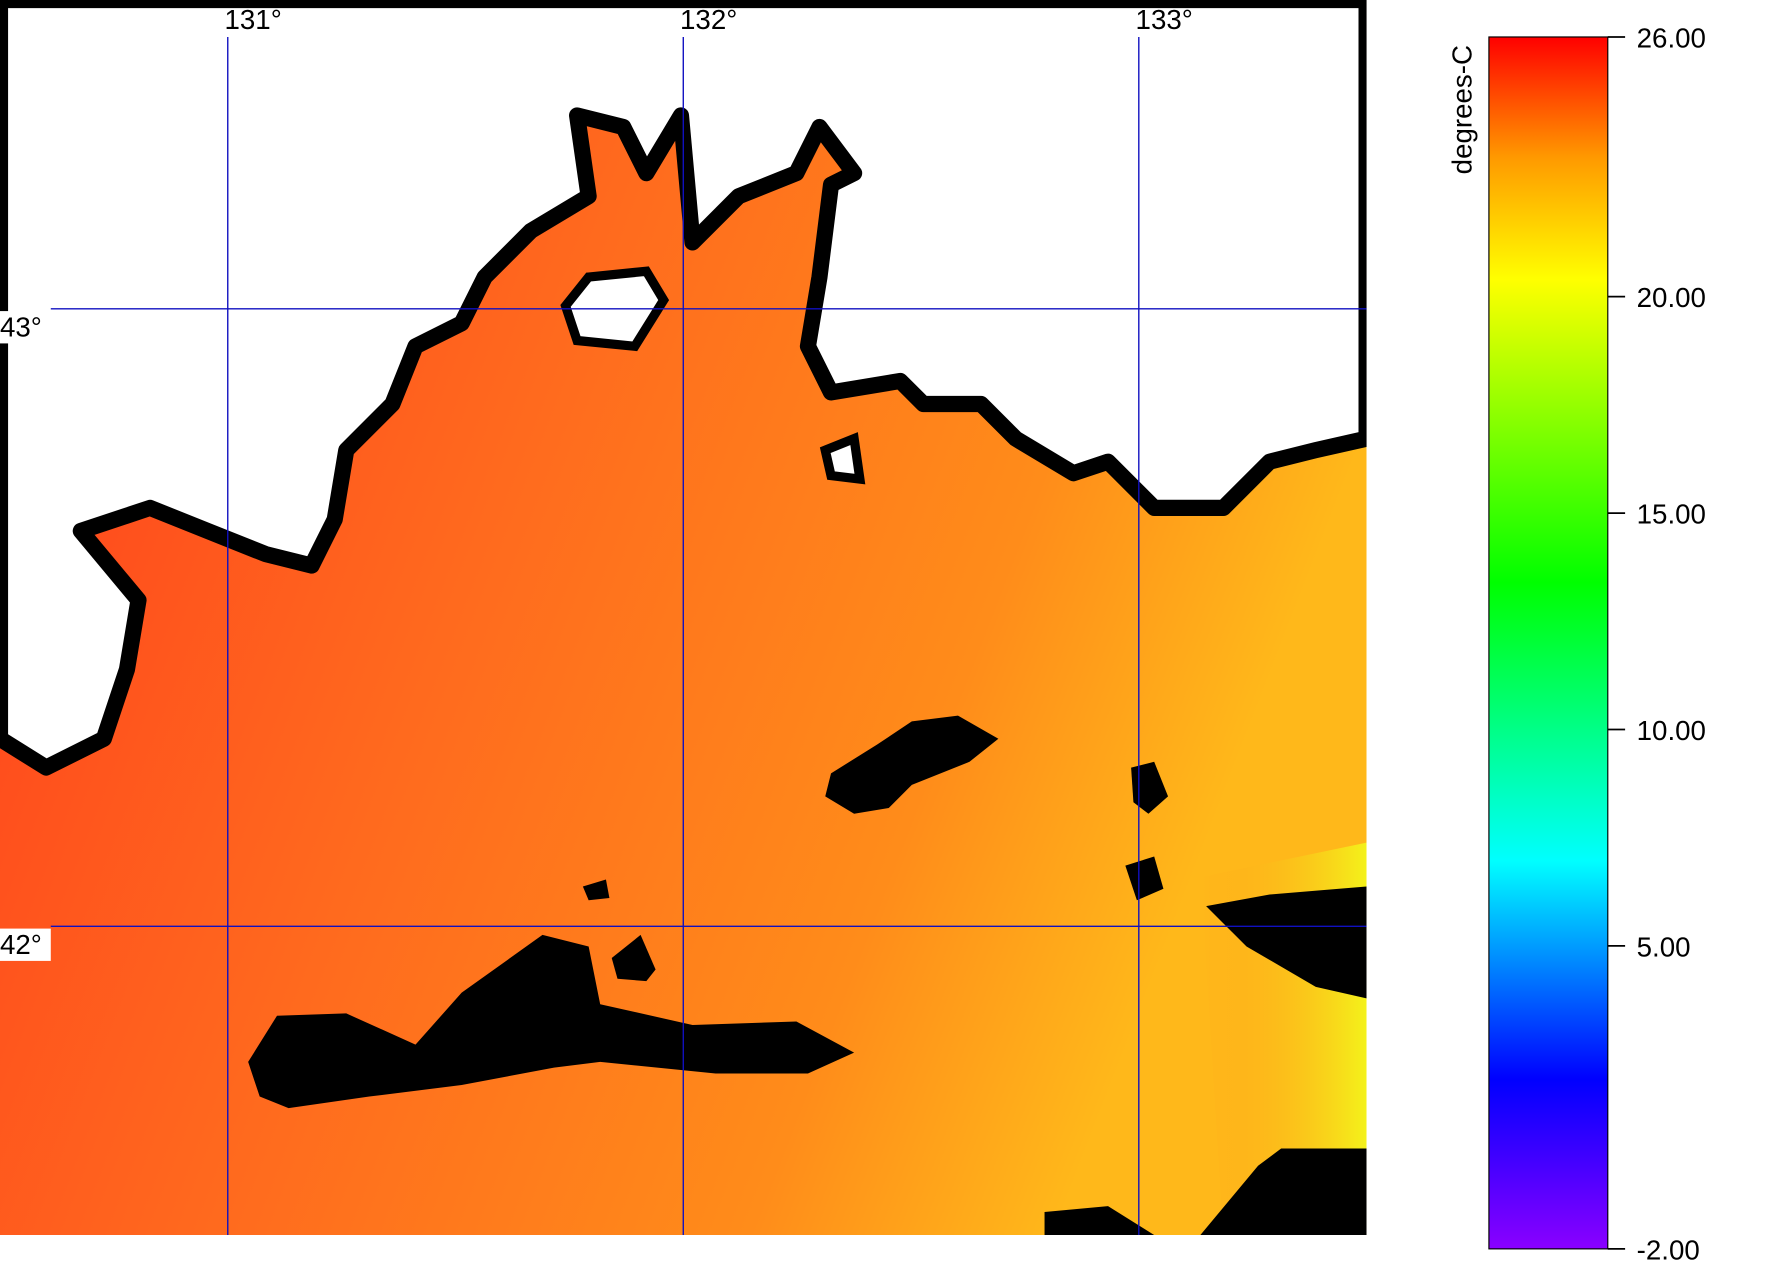  I want to click on colorbar-tick-label: 26.00, so click(1671, 37).